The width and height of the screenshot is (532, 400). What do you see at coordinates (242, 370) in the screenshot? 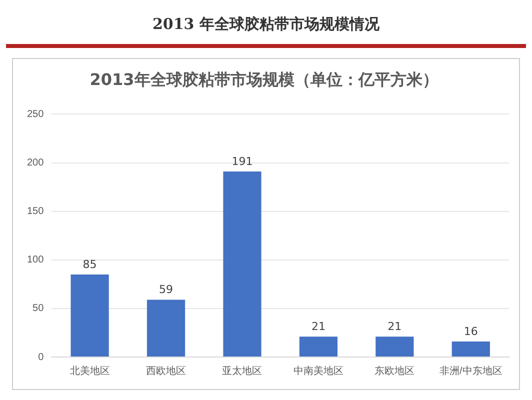
I see `x-tick-label: 亚太地区` at bounding box center [242, 370].